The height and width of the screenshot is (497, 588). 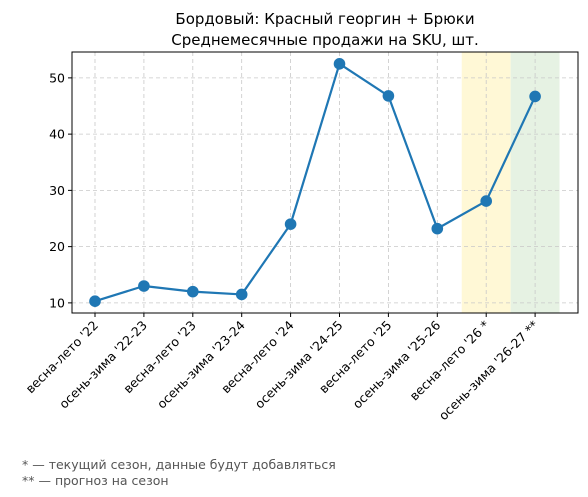 What do you see at coordinates (325, 40) in the screenshot?
I see `chart-title-line-2: Среднемесячные продажи на SKU, шт.` at bounding box center [325, 40].